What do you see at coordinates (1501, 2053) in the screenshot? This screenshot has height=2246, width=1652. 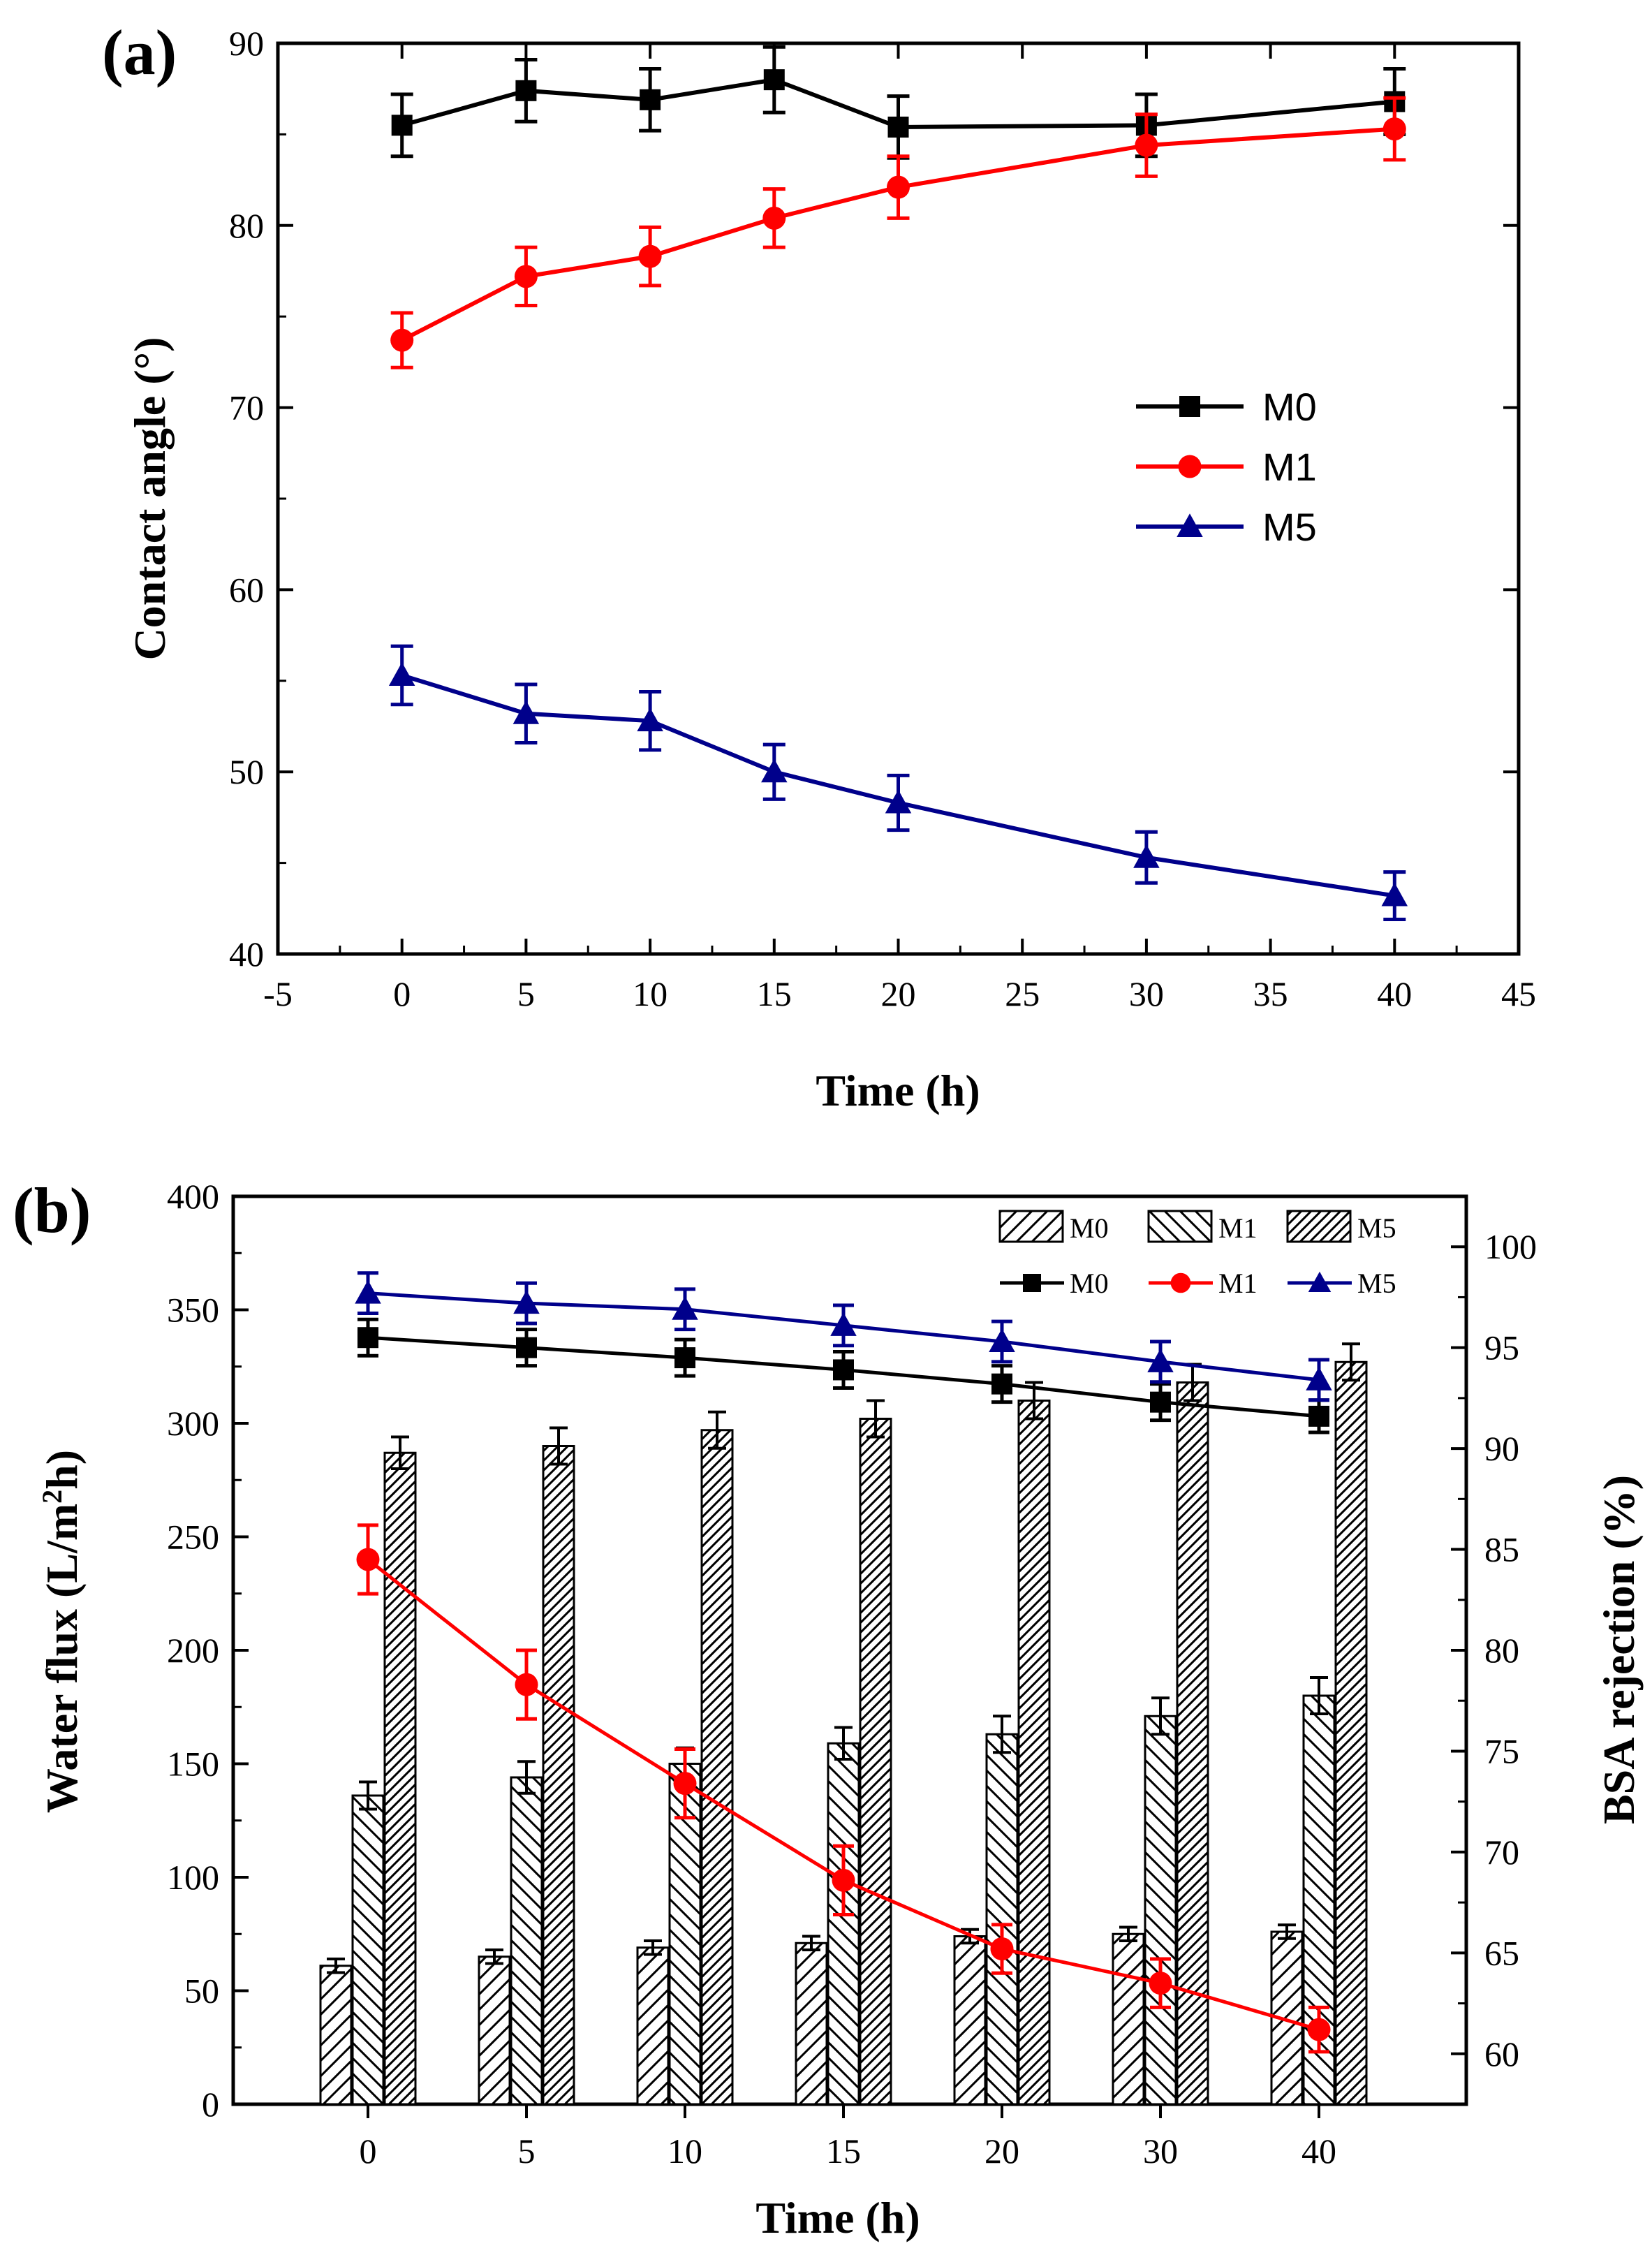 I see `panel-b-right-y-tick-label: 60` at bounding box center [1501, 2053].